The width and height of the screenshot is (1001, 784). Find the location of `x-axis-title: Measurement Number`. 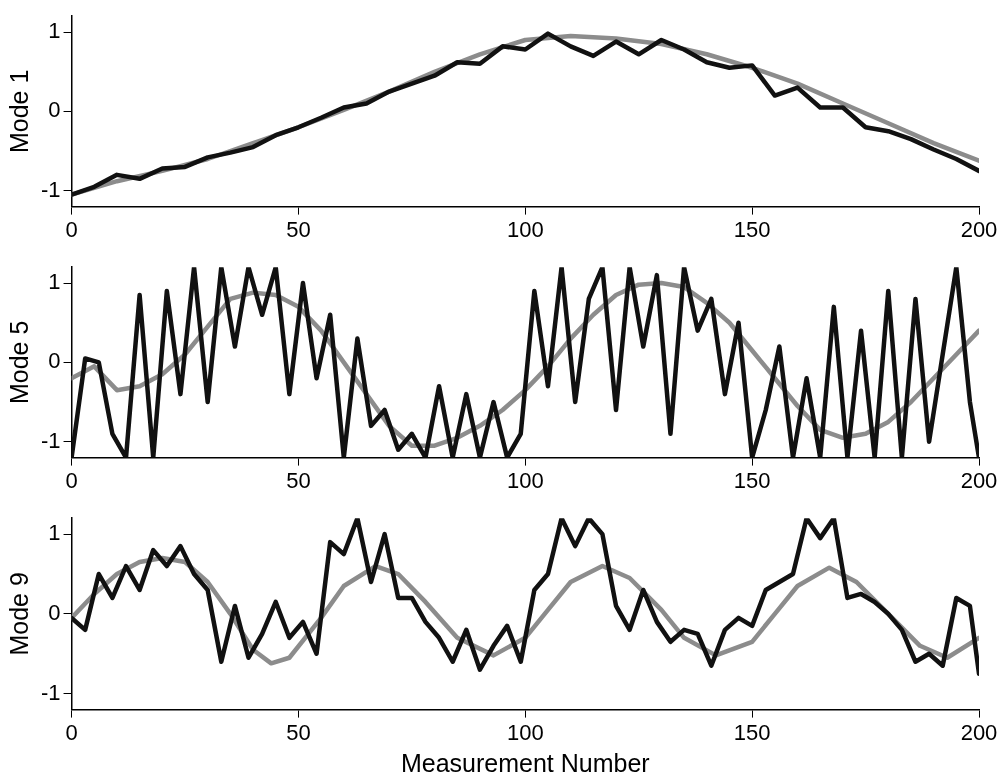

x-axis-title: Measurement Number is located at coordinates (525, 762).